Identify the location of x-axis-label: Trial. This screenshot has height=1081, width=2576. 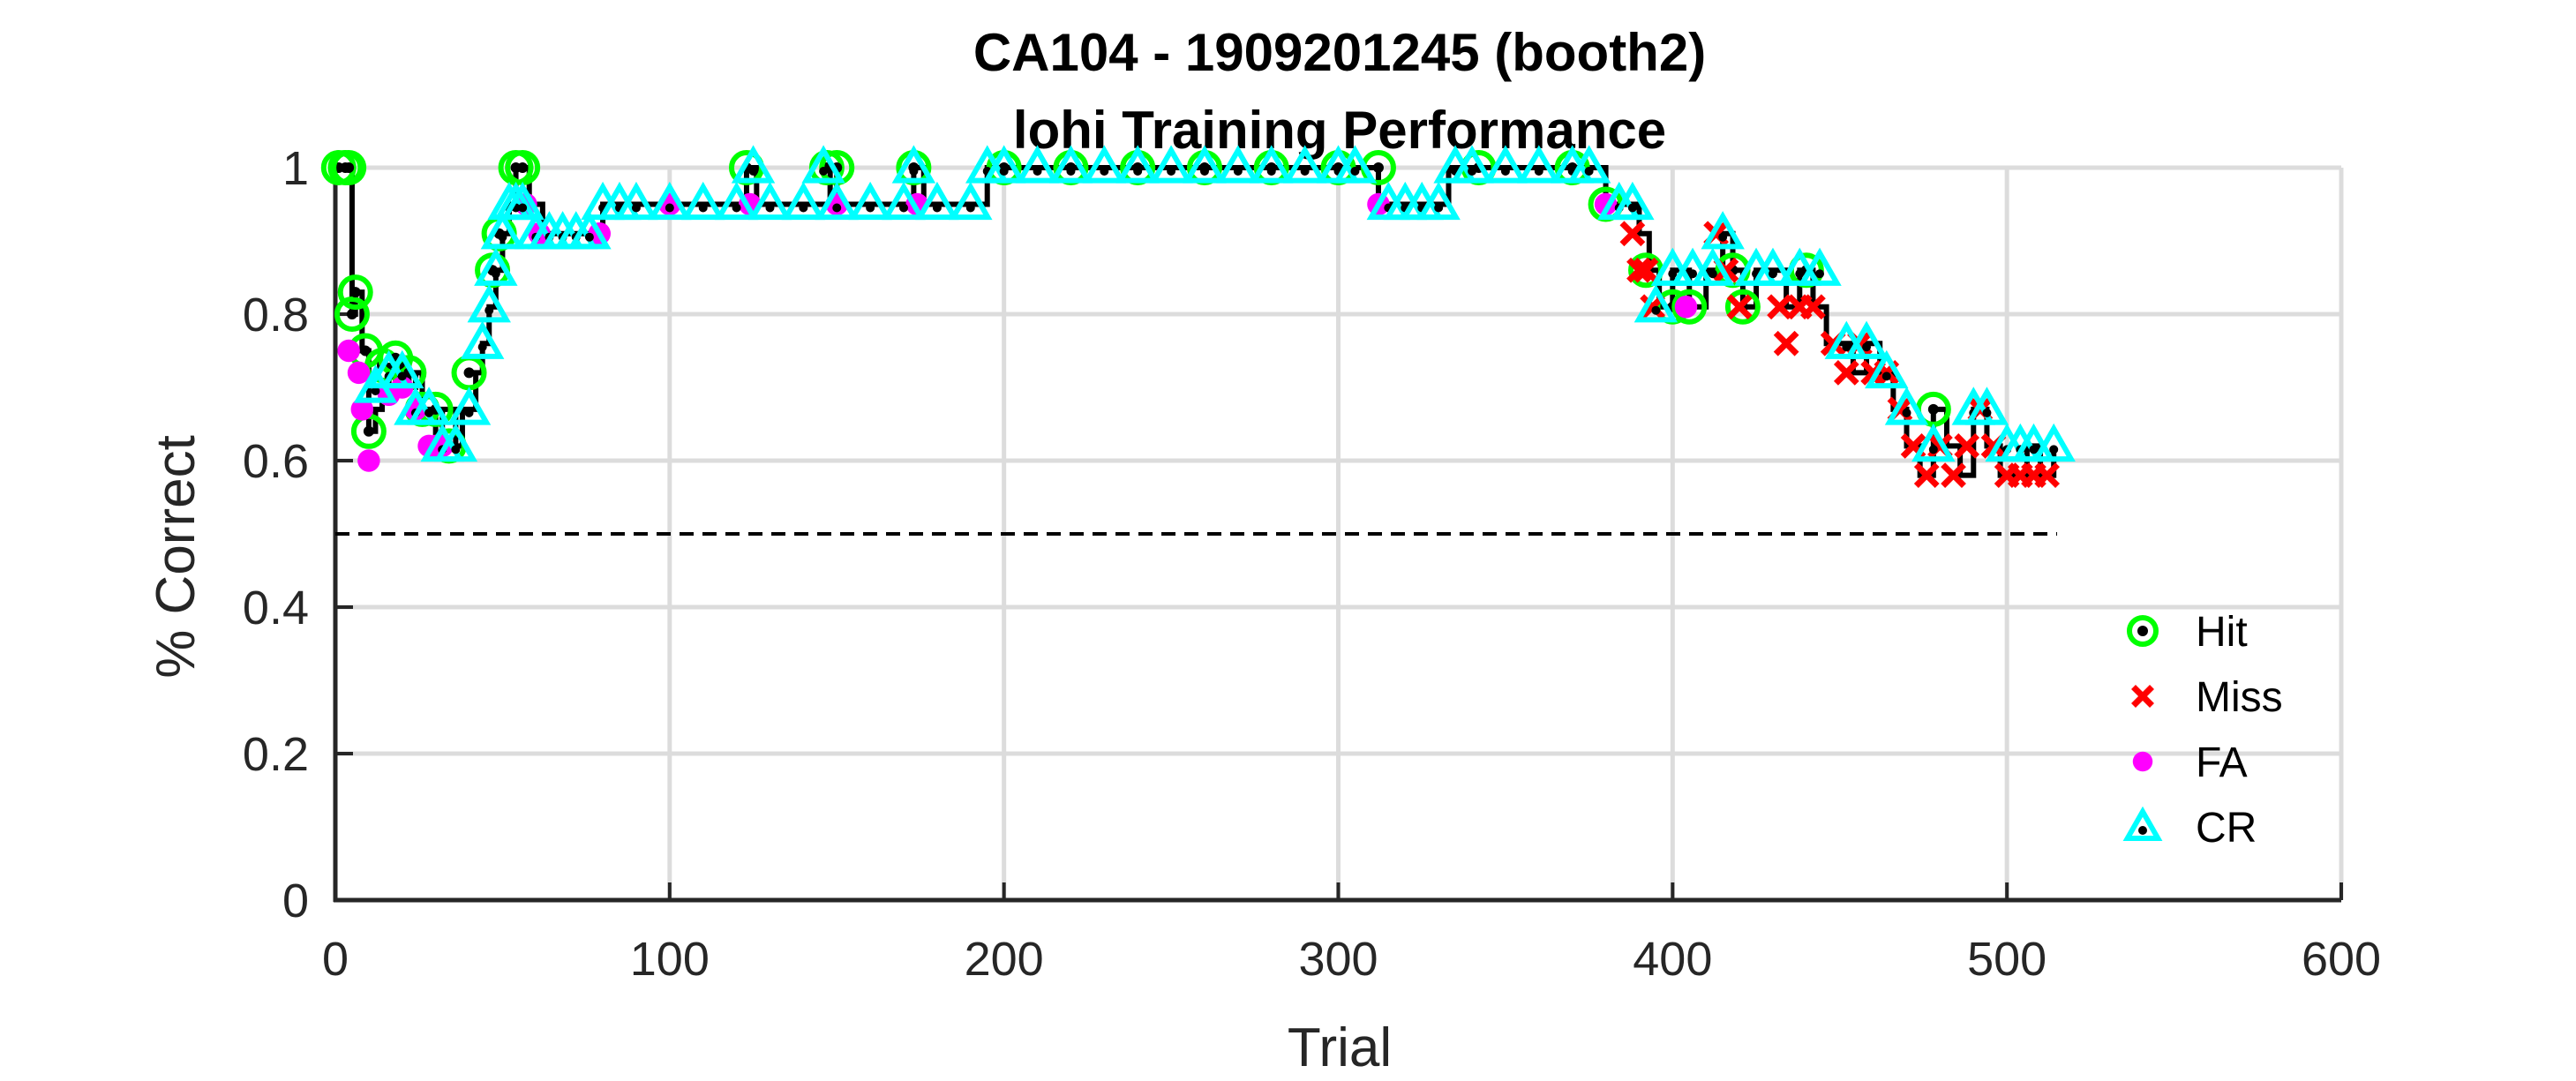
(1340, 1048).